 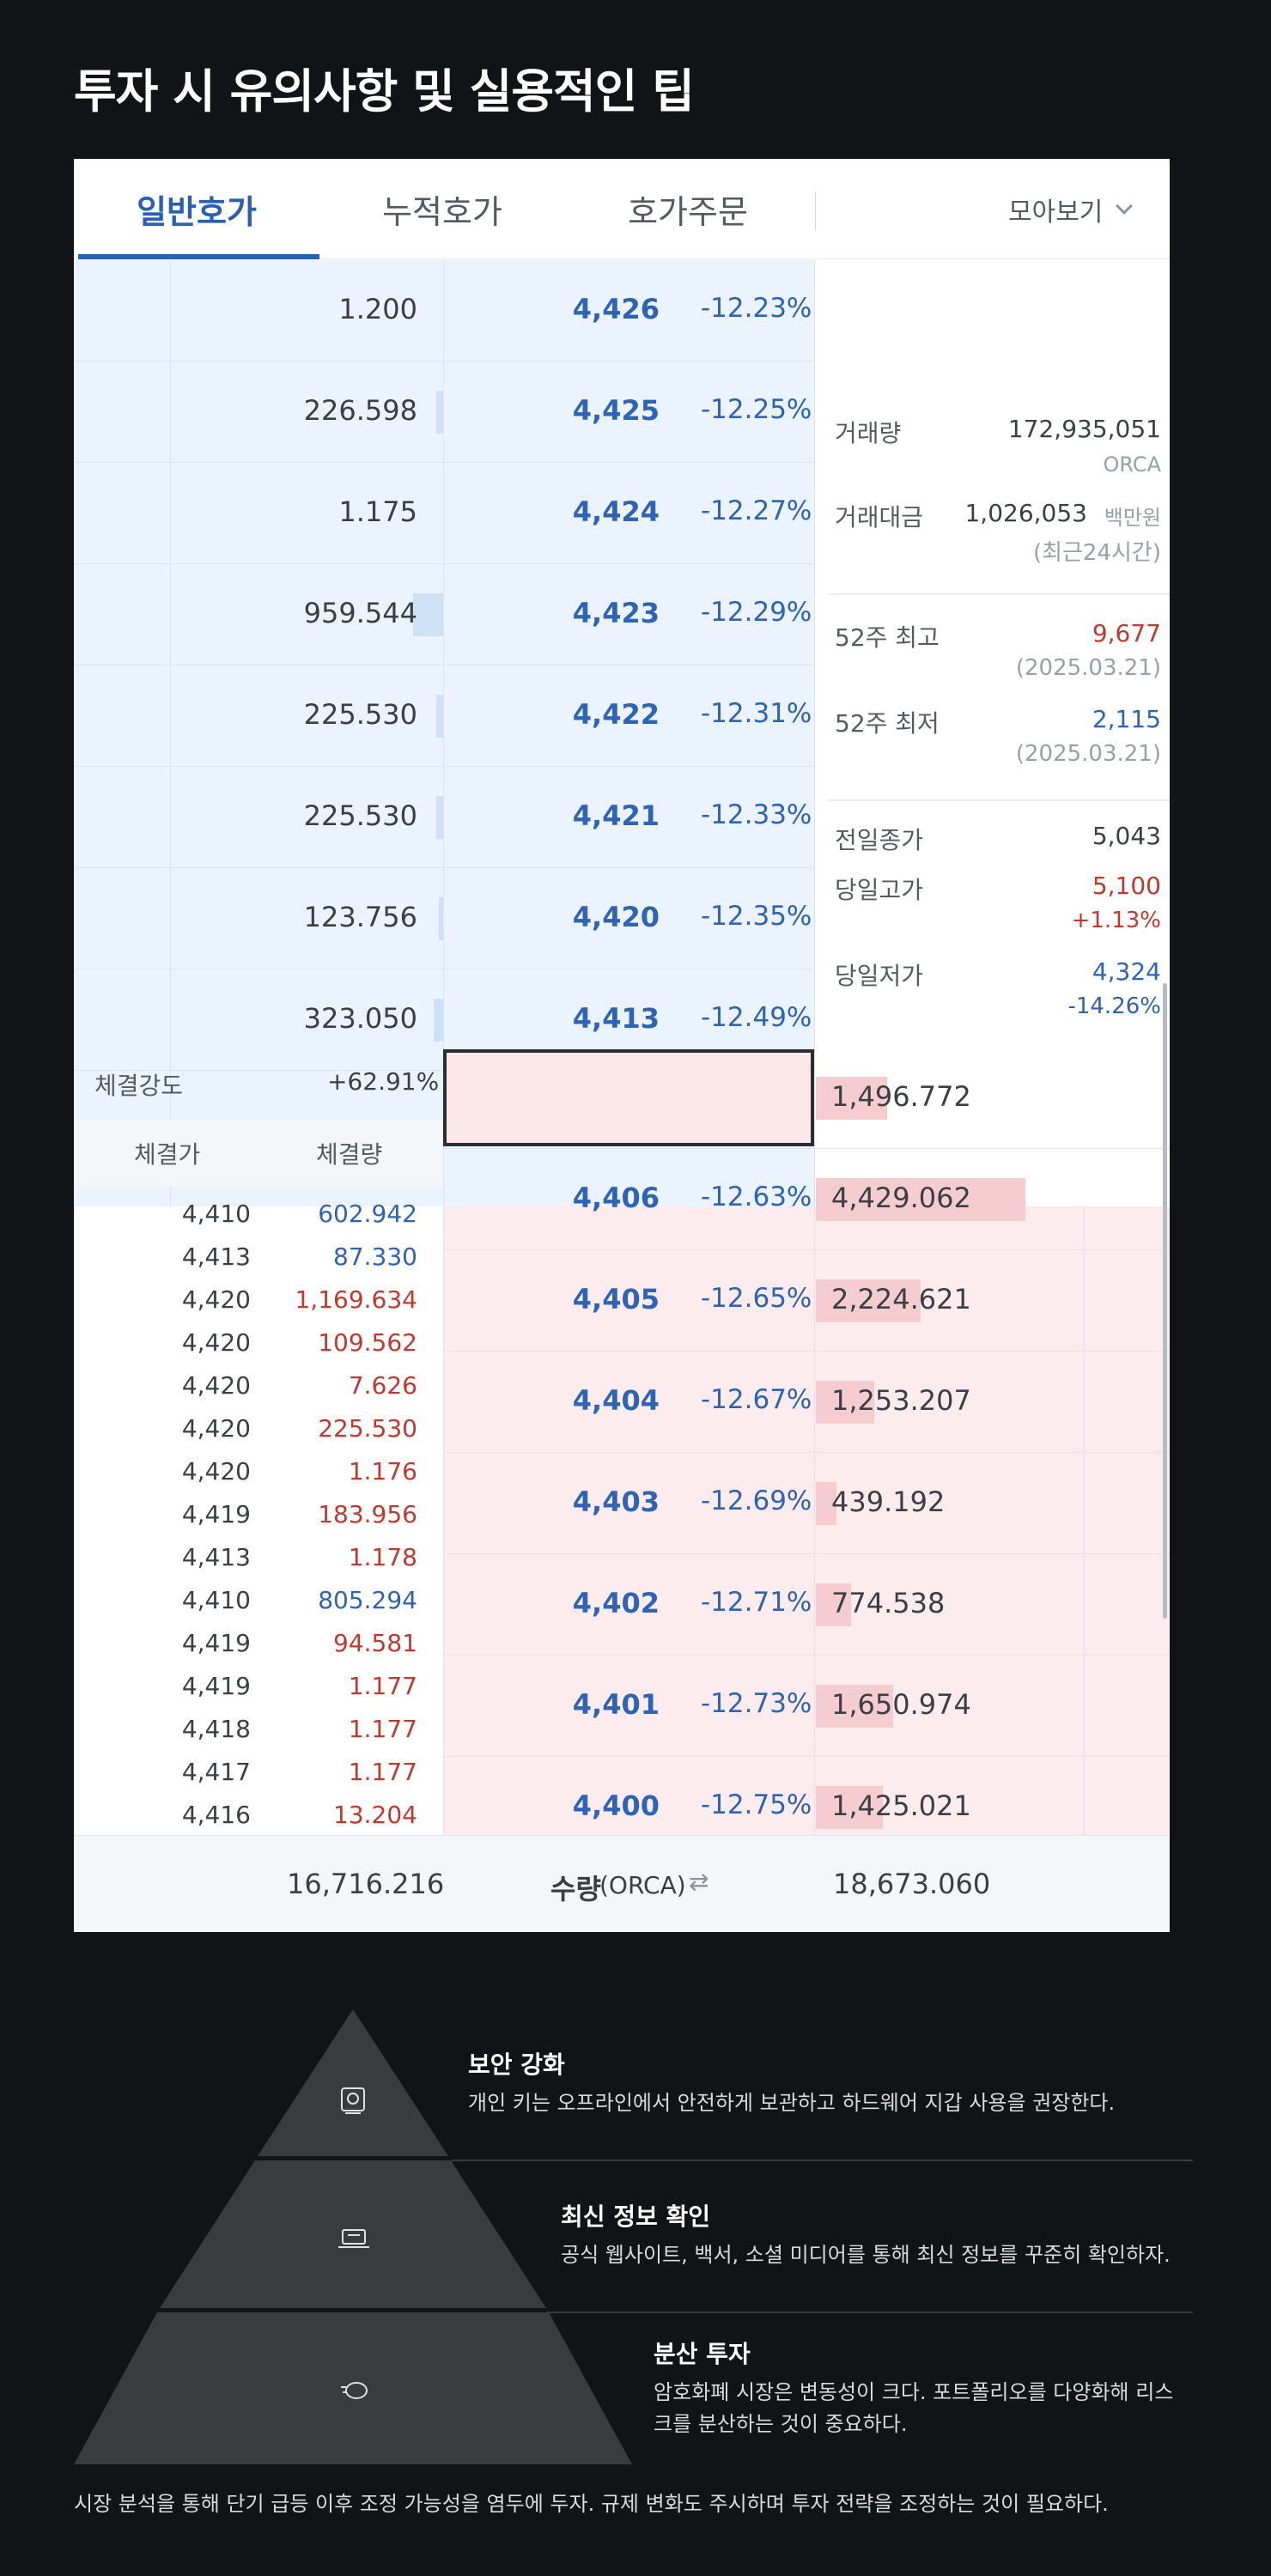 I want to click on ask-total: 16,716.216, so click(x=366, y=1884).